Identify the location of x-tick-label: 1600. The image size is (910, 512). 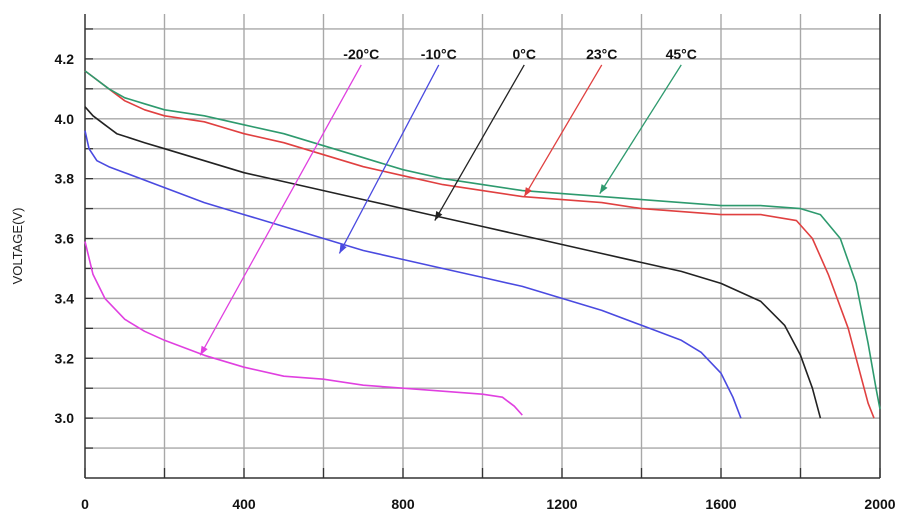
(720, 504).